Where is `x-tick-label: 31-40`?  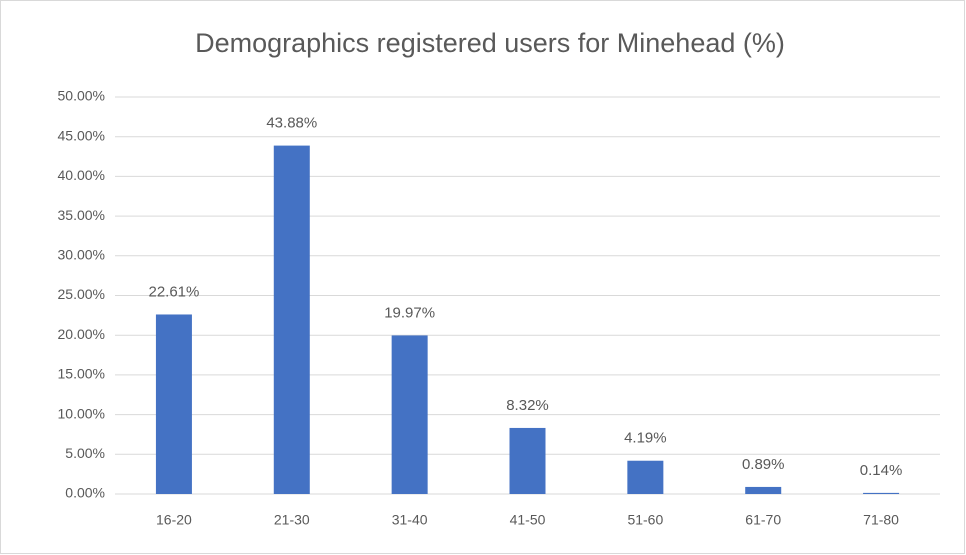
x-tick-label: 31-40 is located at coordinates (410, 520).